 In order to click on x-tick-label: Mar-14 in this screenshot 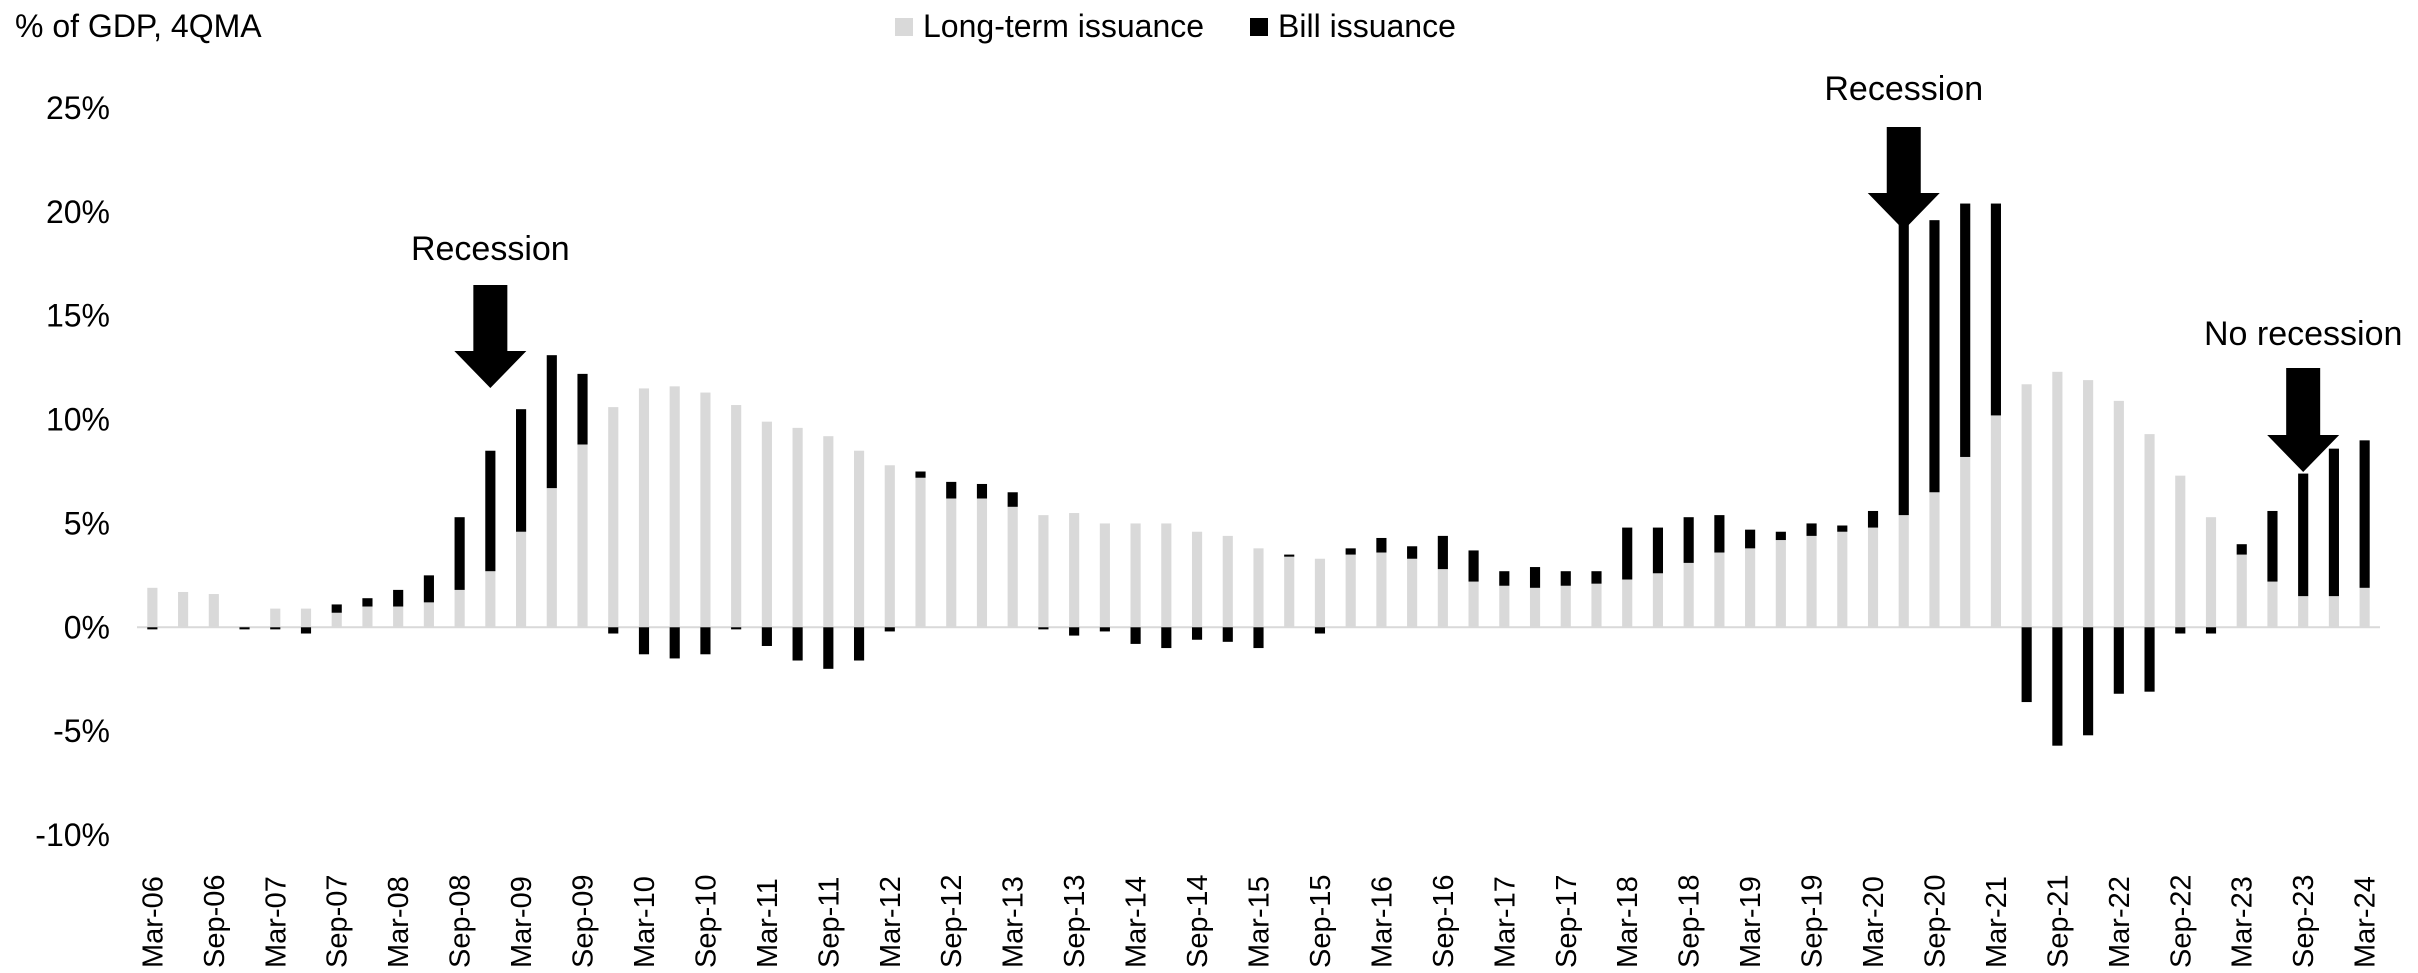, I will do `click(1137, 922)`.